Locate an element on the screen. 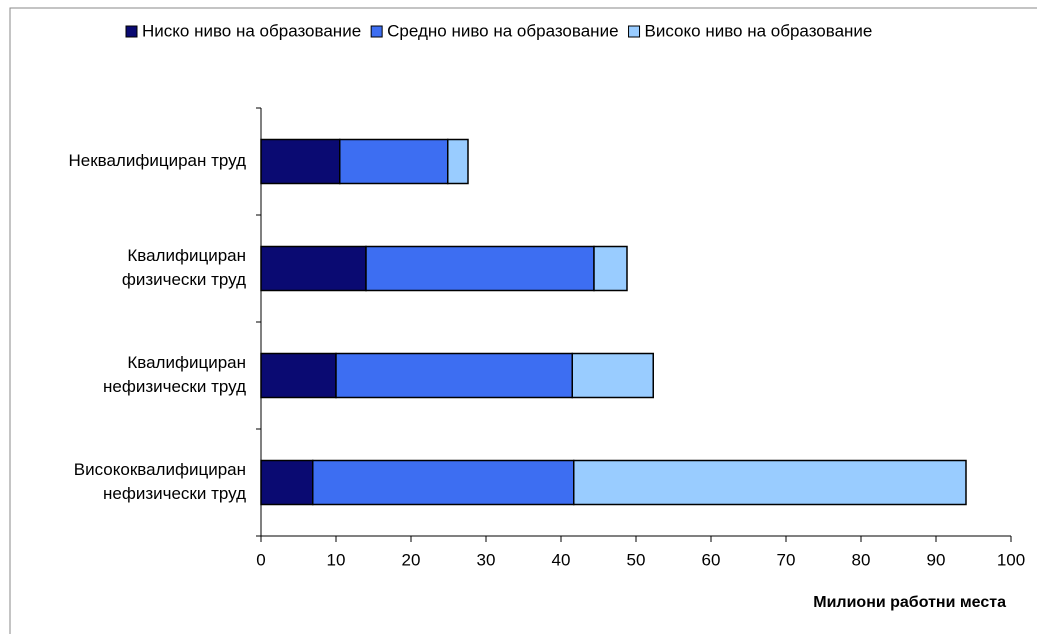 This screenshot has width=1037, height=634. x-tick-label: 40 is located at coordinates (561, 559).